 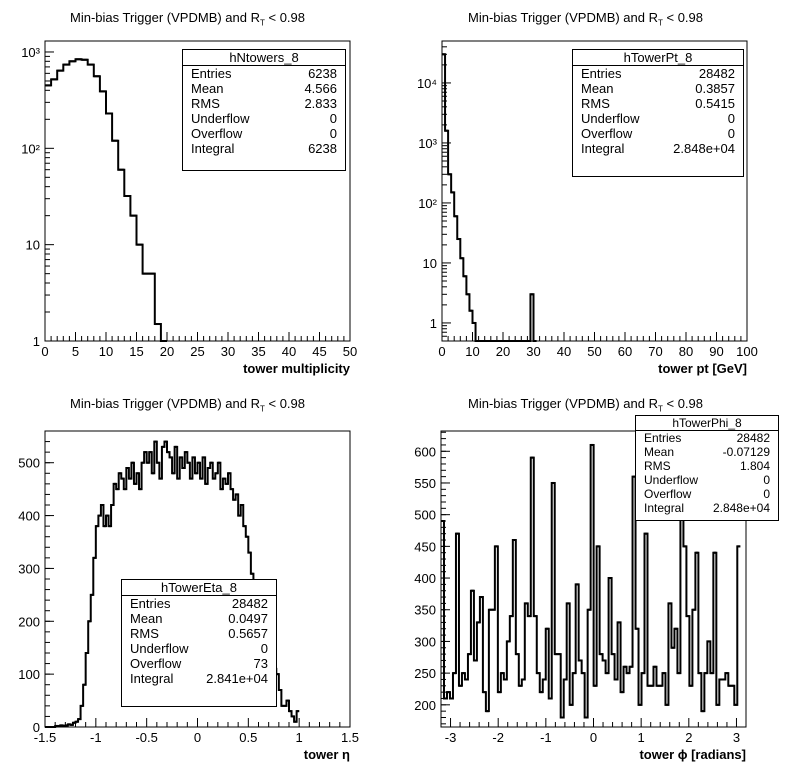 What do you see at coordinates (425, 451) in the screenshot?
I see `y-tick-label: 600` at bounding box center [425, 451].